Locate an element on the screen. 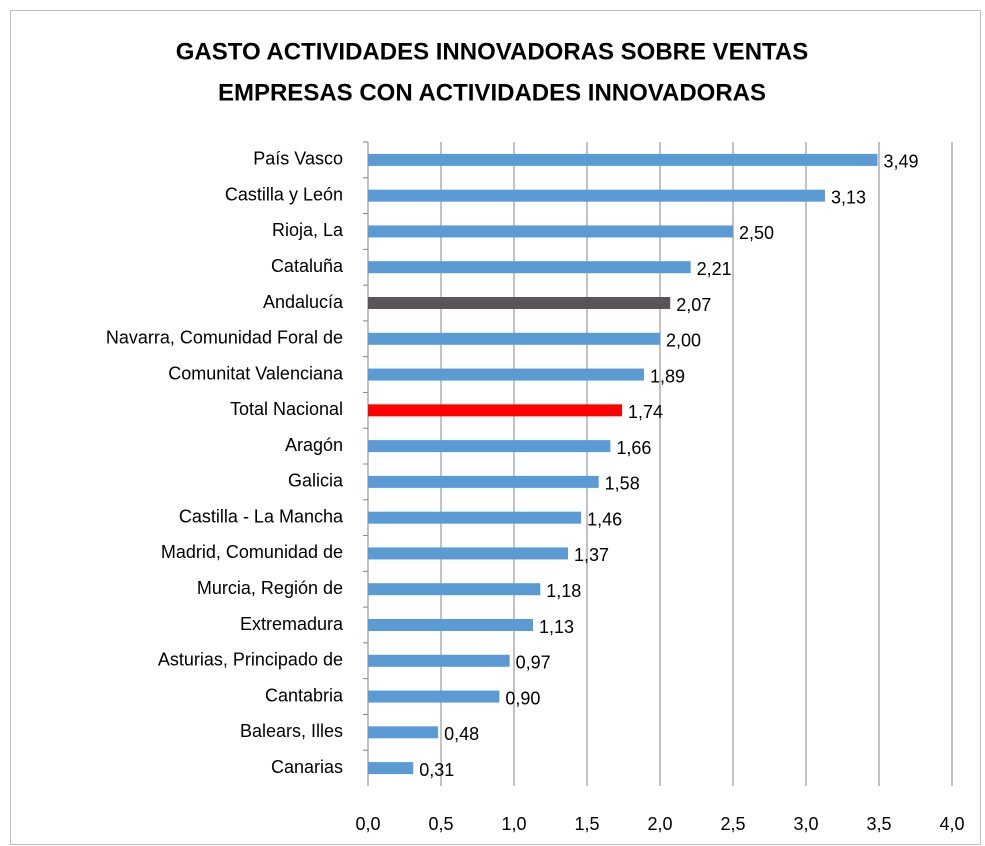 The height and width of the screenshot is (846, 985). data-label: 2,21 is located at coordinates (714, 269).